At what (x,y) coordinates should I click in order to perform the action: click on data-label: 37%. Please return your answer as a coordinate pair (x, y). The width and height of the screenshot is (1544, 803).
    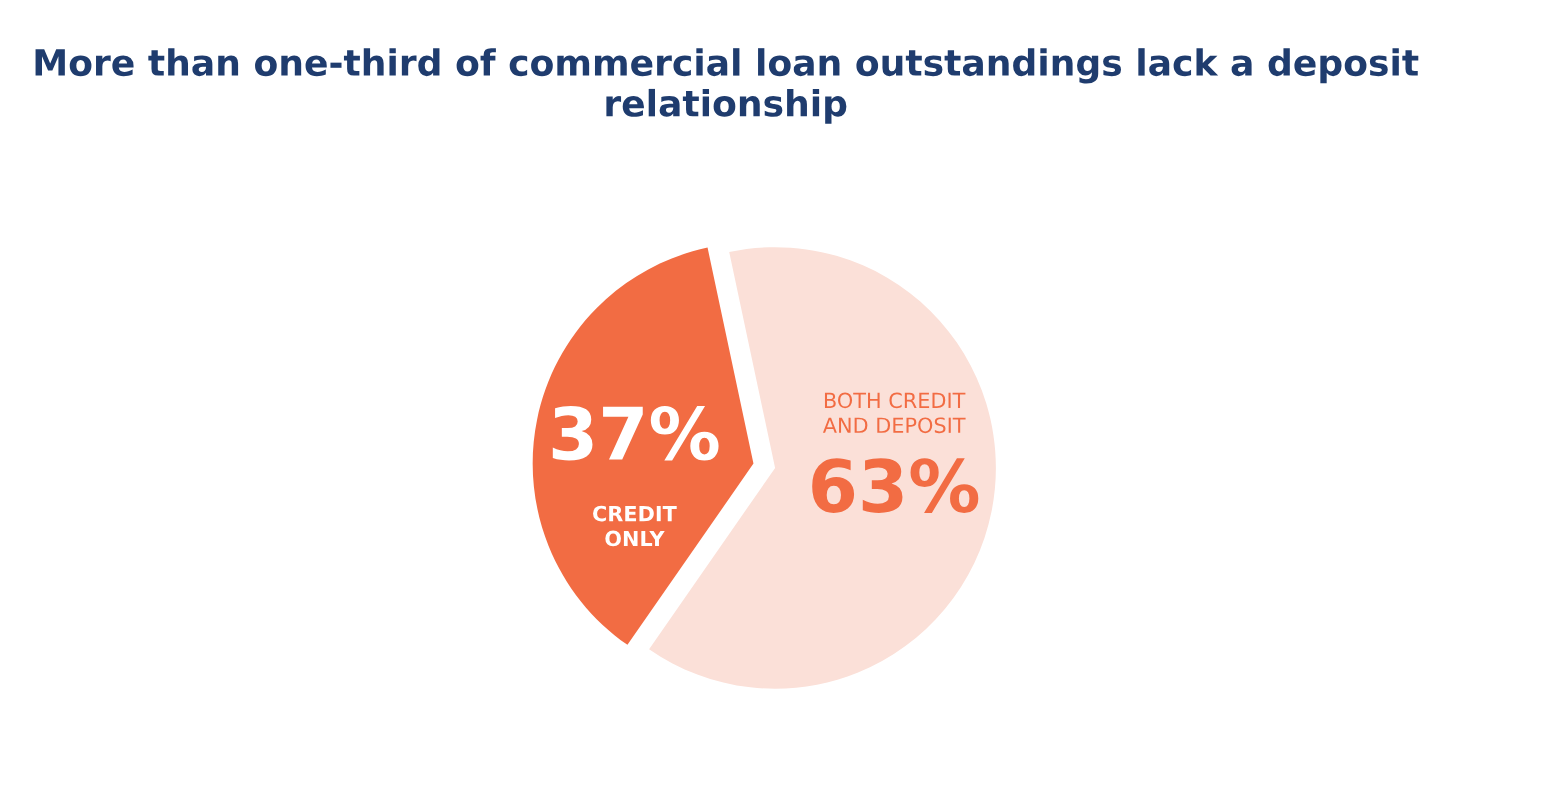
    Looking at the image, I should click on (635, 433).